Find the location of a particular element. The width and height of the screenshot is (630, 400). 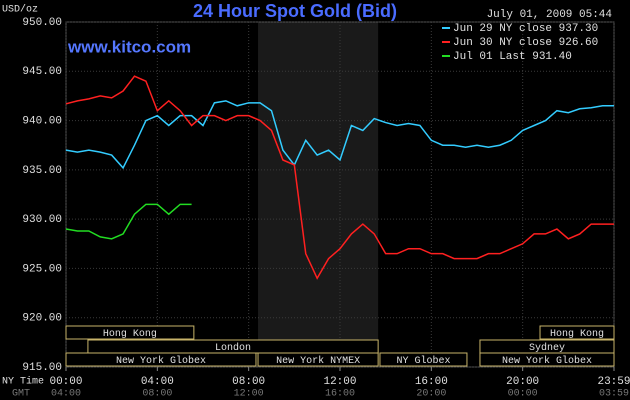

gmt-tick-label: 20:00 is located at coordinates (431, 394).